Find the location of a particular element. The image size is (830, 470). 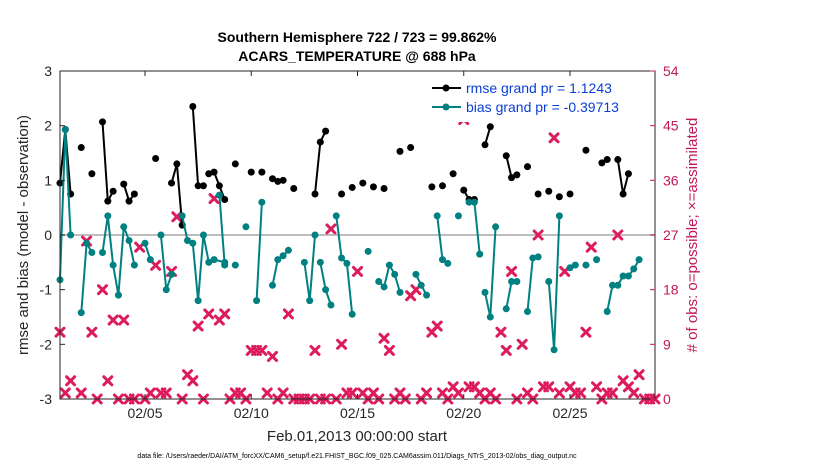

y-tick-label: 3 is located at coordinates (48, 71).